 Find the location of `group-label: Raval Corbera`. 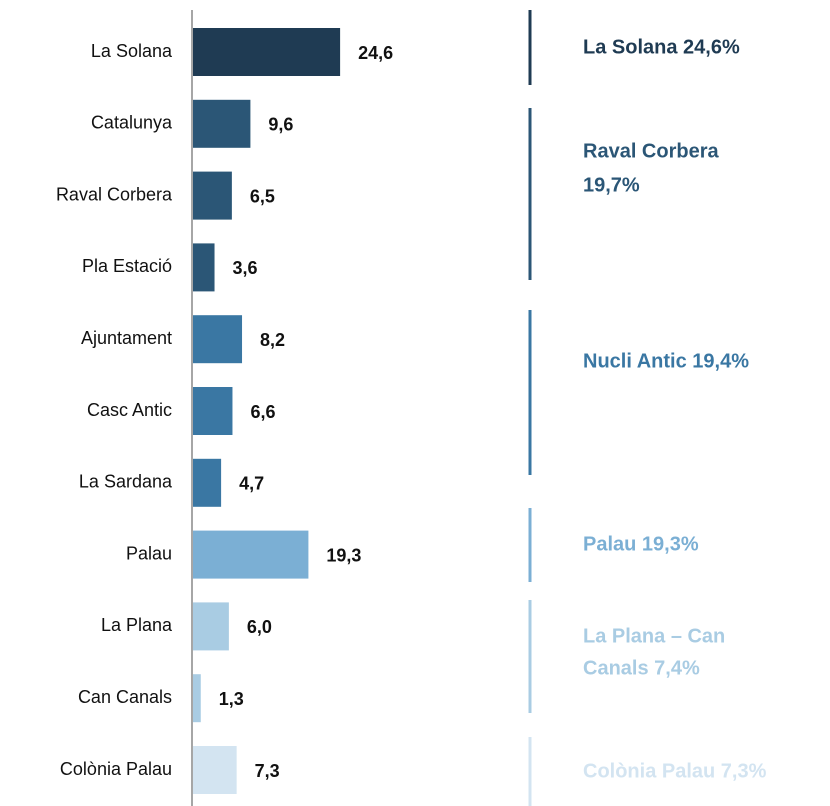

group-label: Raval Corbera is located at coordinates (651, 151).